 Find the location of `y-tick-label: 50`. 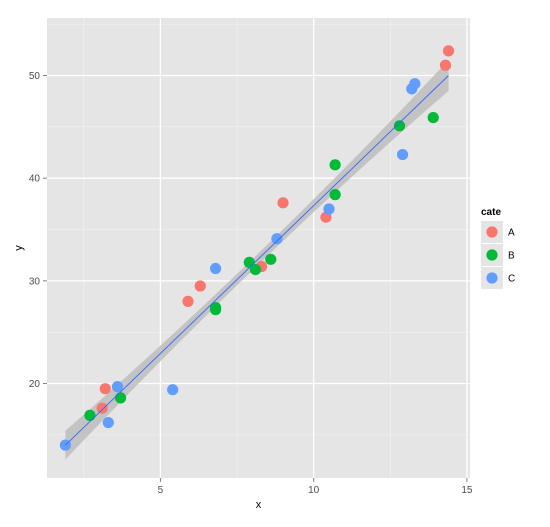

y-tick-label: 50 is located at coordinates (35, 76).